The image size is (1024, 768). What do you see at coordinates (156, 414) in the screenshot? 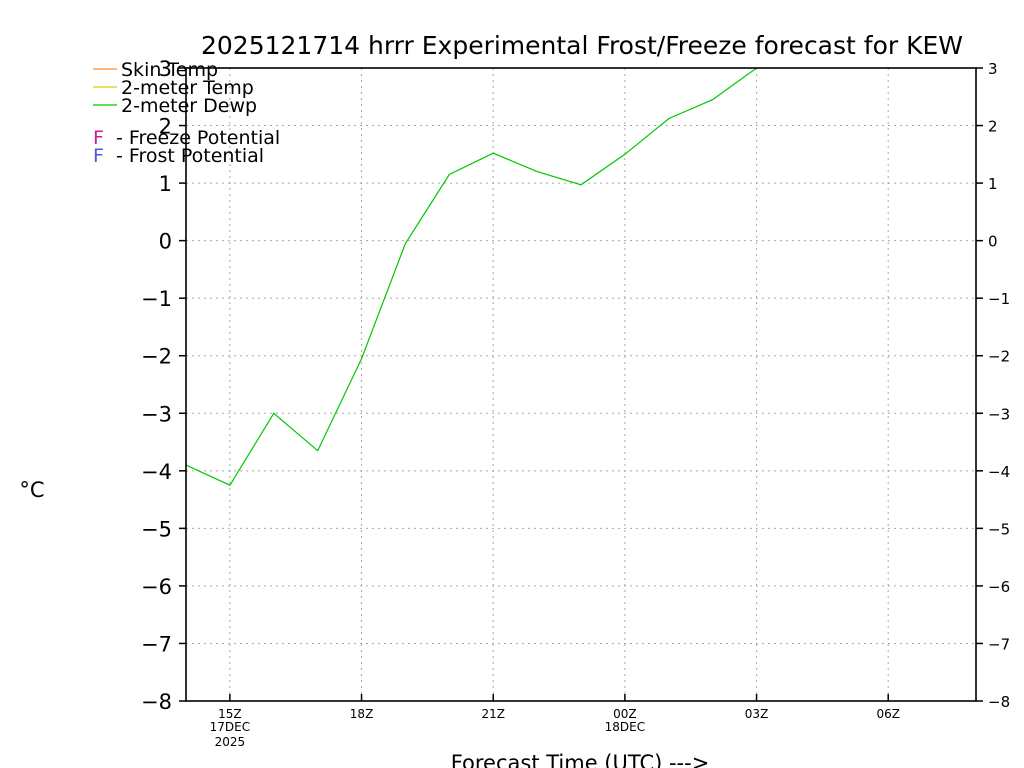
I see `y-tick-label-left: −3` at bounding box center [156, 414].